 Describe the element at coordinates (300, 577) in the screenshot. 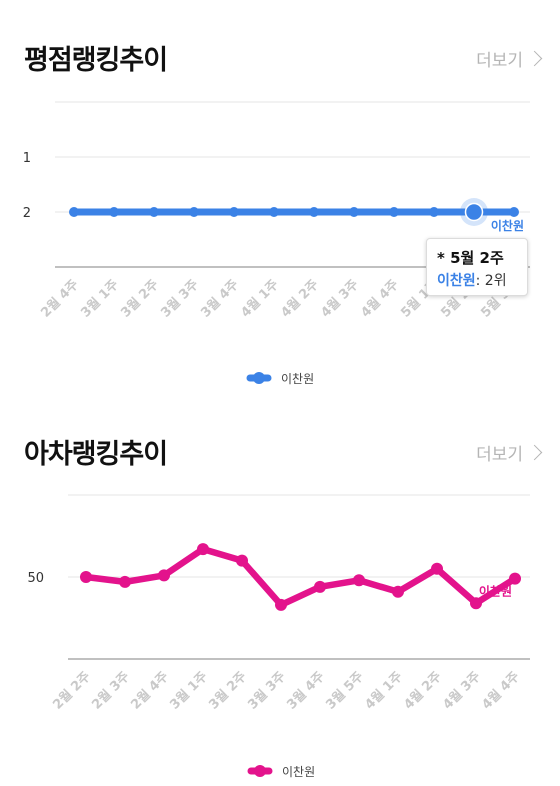

I see `series-line` at that location.